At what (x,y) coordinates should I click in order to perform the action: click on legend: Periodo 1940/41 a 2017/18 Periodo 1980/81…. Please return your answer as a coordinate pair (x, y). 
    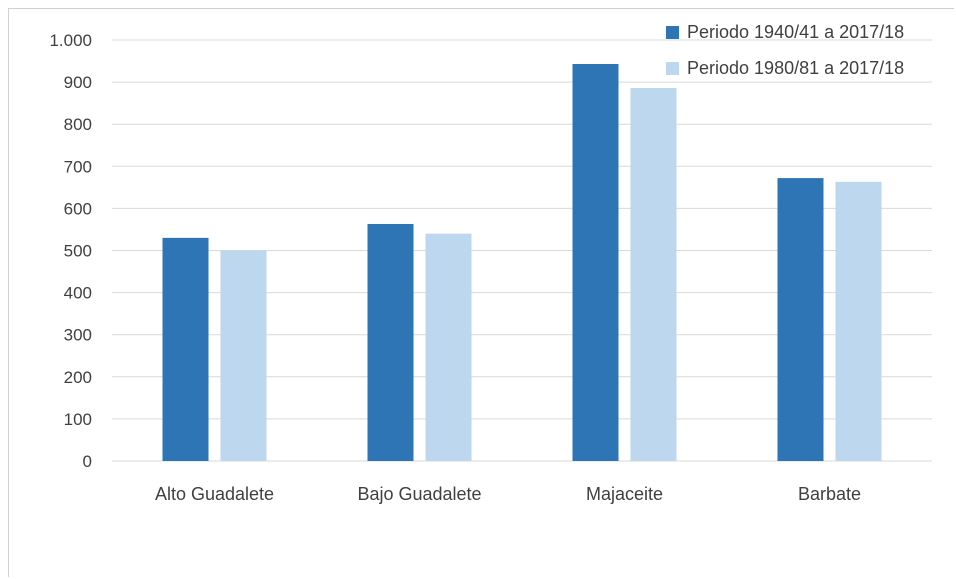
    Looking at the image, I should click on (785, 50).